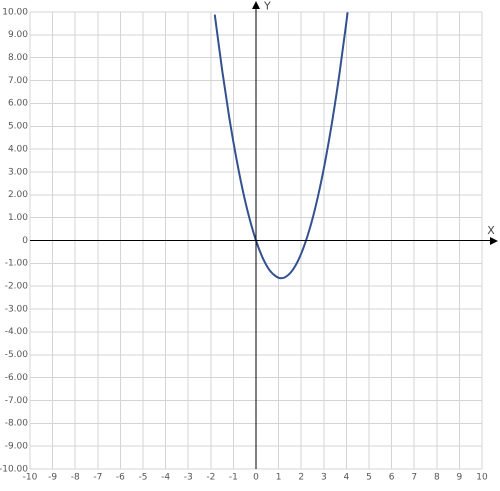 The width and height of the screenshot is (500, 491). What do you see at coordinates (482, 477) in the screenshot?
I see `x-tick-label: 10` at bounding box center [482, 477].